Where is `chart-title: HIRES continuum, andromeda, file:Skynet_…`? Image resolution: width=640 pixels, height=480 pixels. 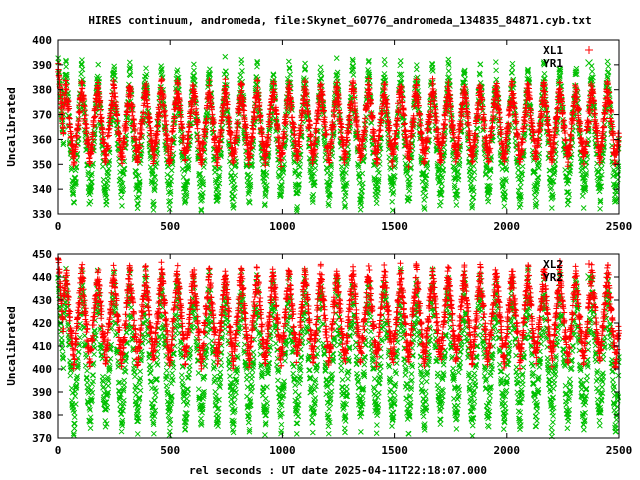
chart-title: HIRES continuum, andromeda, file:Skynet_… is located at coordinates (339, 20).